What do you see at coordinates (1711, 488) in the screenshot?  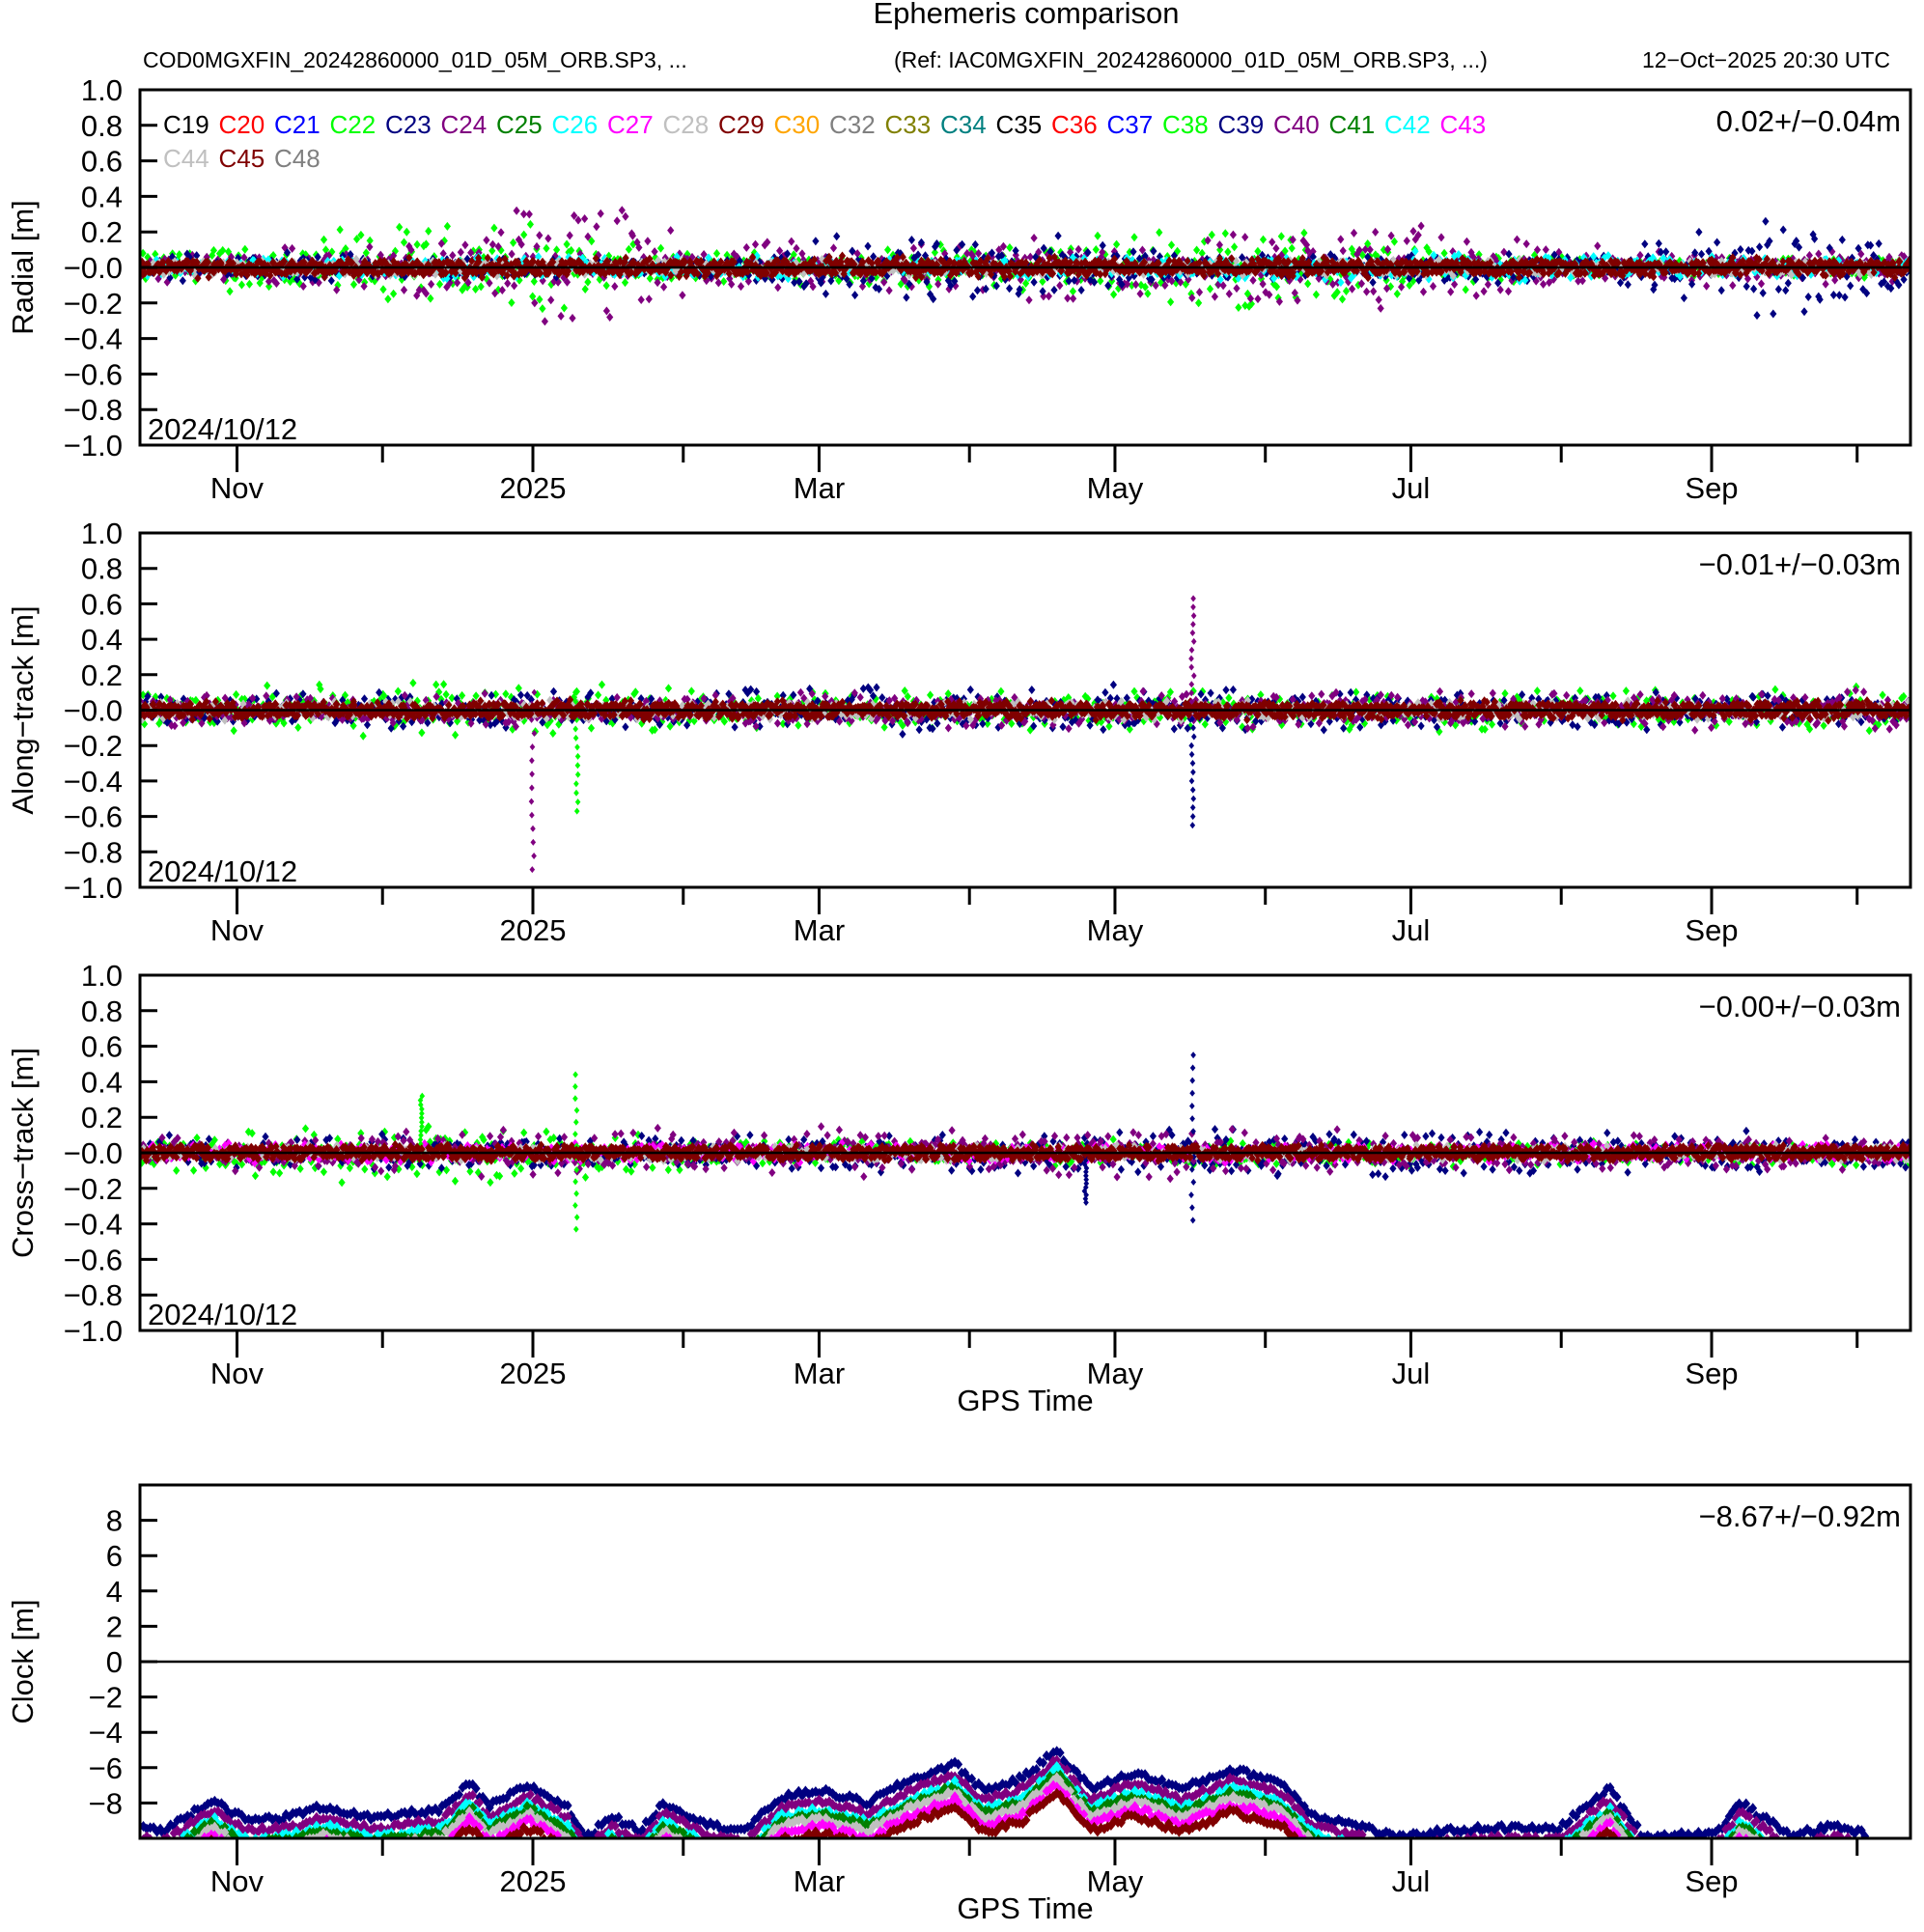 I see `x-tick-label: Sep` at bounding box center [1711, 488].